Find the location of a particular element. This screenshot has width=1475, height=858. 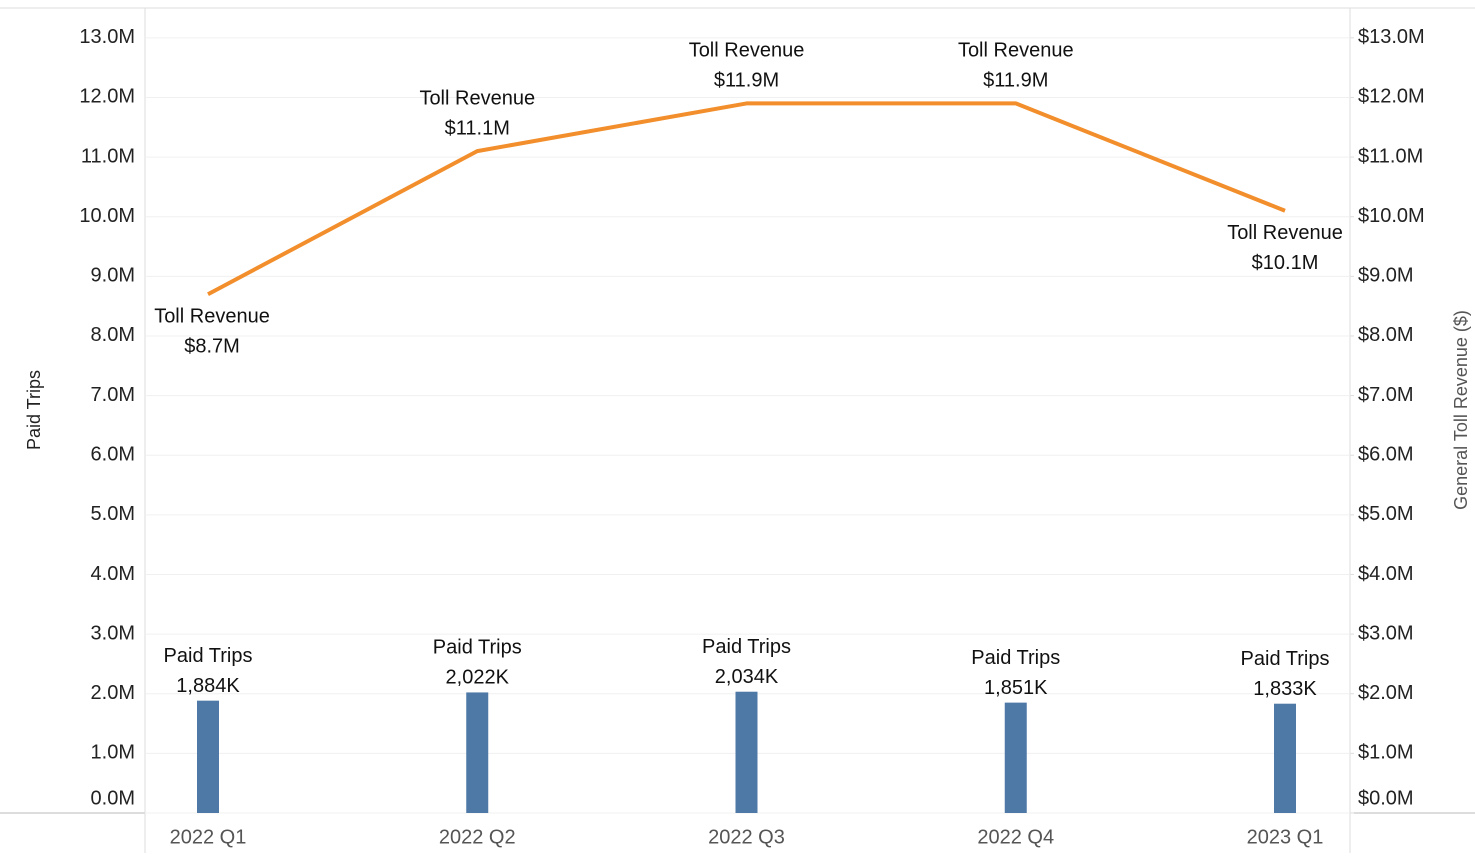

x-tick-label: 2023 Q1 is located at coordinates (1285, 837).